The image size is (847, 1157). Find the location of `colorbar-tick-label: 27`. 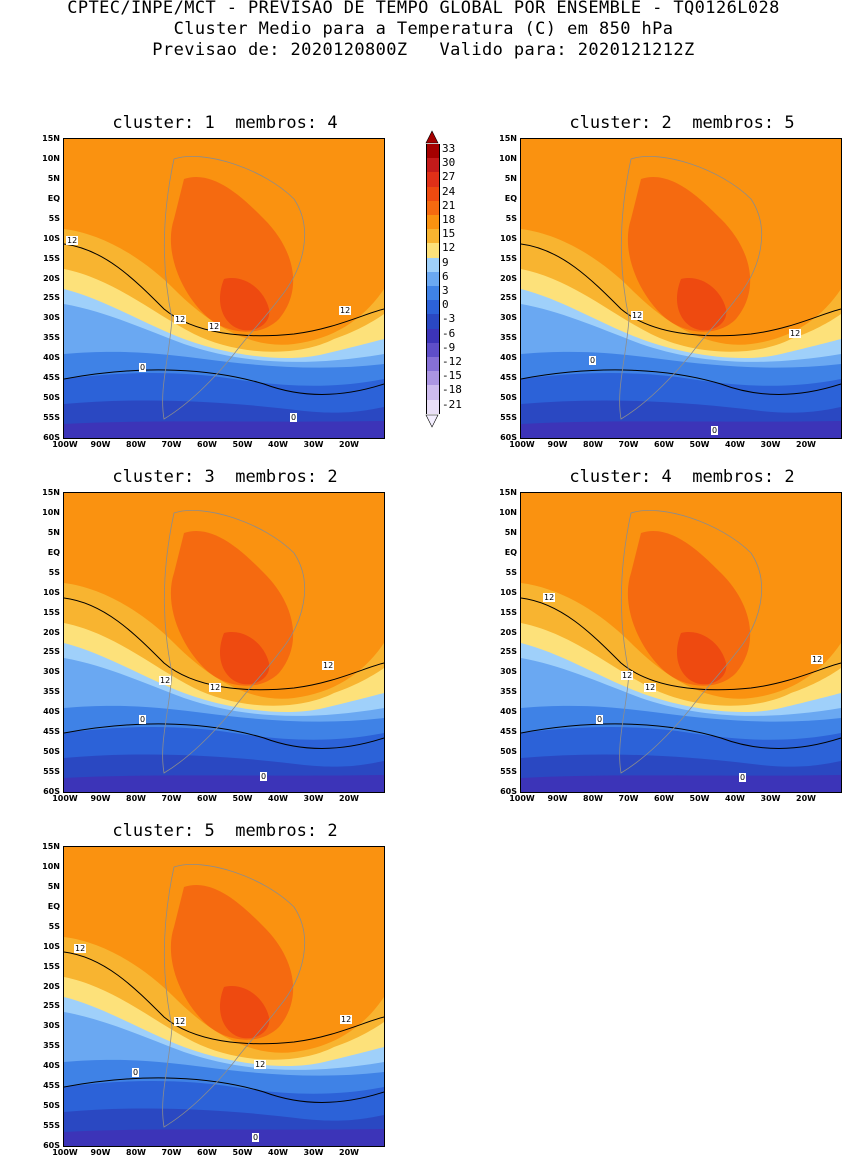

colorbar-tick-label: 27 is located at coordinates (449, 177).